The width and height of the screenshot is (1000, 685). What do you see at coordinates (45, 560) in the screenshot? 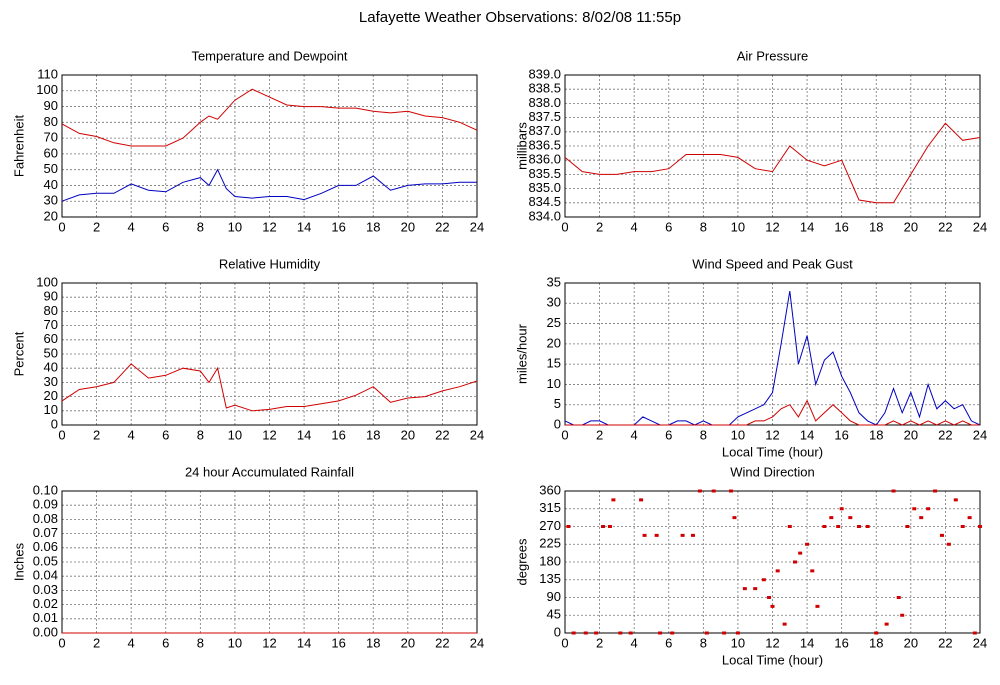
I see `y-tick-label: 0.05` at bounding box center [45, 560].